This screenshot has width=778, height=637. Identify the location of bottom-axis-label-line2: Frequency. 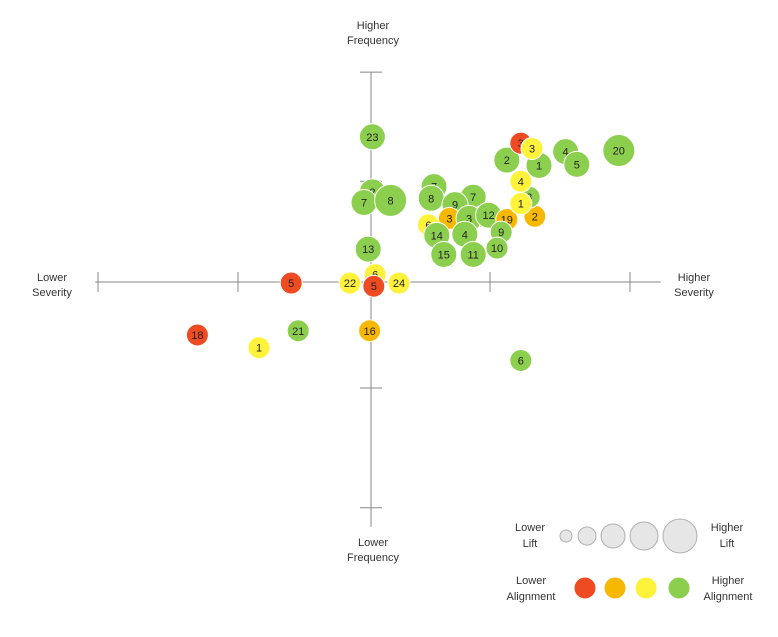
(373, 558).